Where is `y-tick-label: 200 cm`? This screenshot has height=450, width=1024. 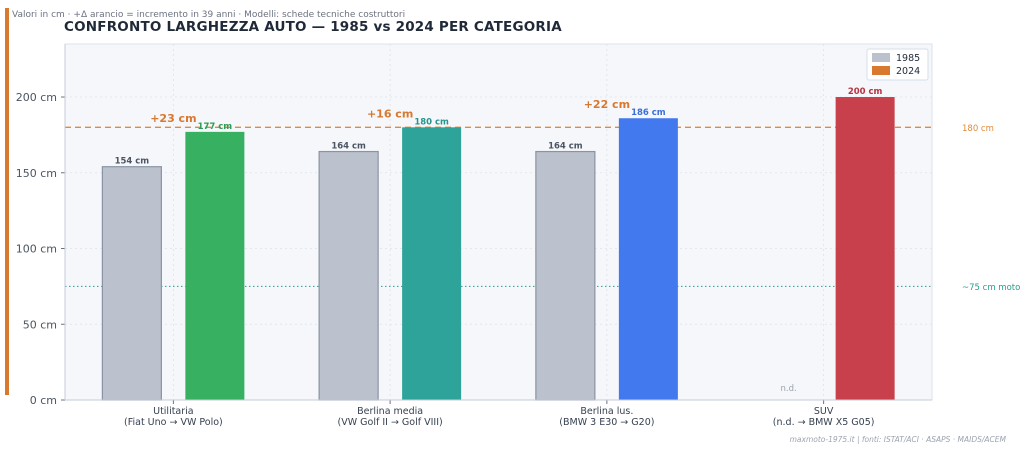
y-tick-label: 200 cm is located at coordinates (36, 97).